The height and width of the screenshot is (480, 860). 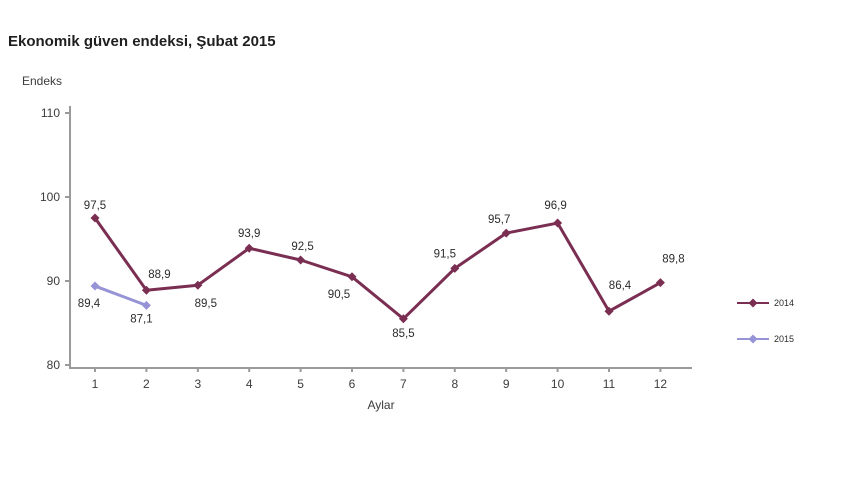 I want to click on x-tick-label: 10, so click(x=558, y=384).